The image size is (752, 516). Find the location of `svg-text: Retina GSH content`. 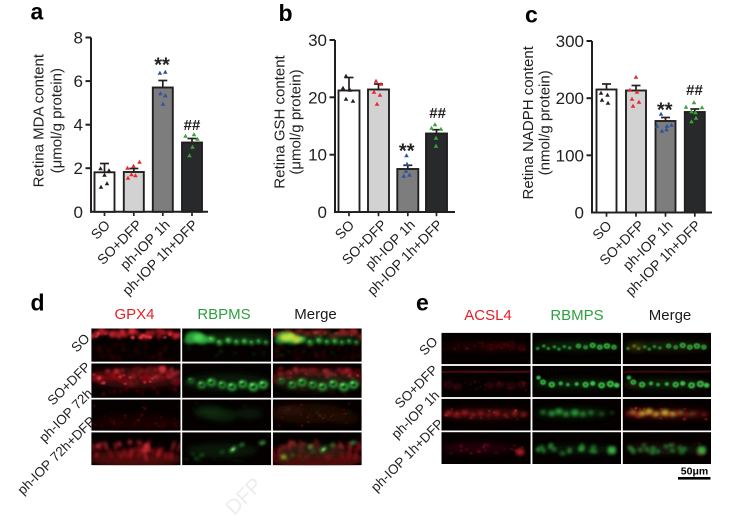

svg-text: Retina GSH content is located at coordinates (280, 121).